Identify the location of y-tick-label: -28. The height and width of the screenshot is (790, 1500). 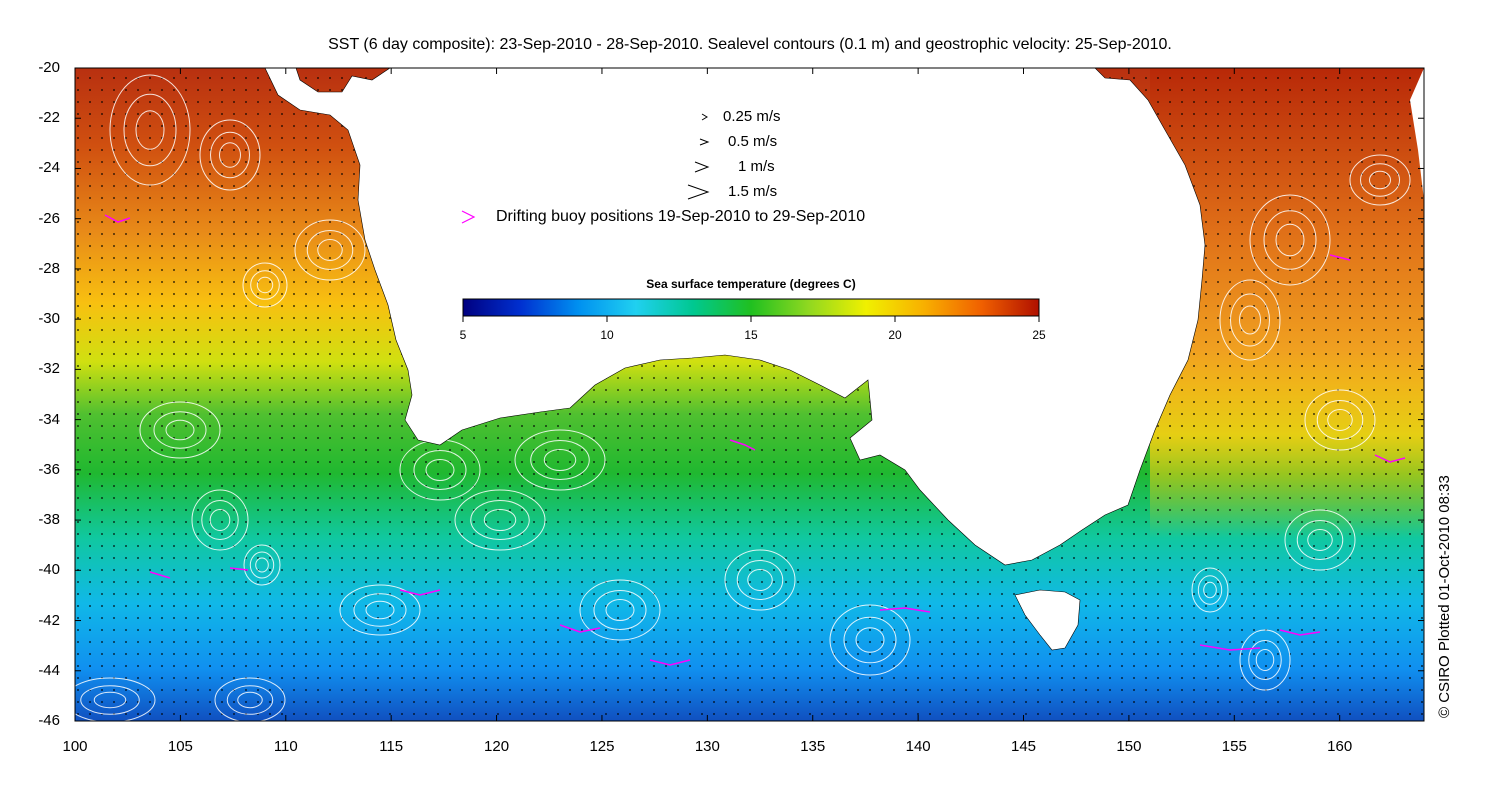
(49, 268).